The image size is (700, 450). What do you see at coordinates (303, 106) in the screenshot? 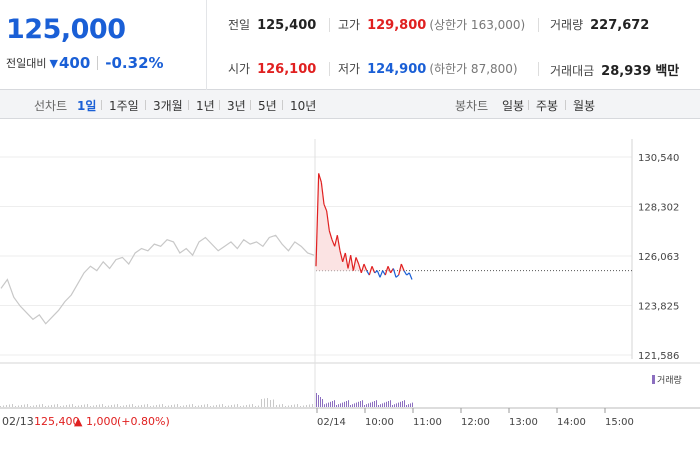
I see `tab-10year: 10년` at bounding box center [303, 106].